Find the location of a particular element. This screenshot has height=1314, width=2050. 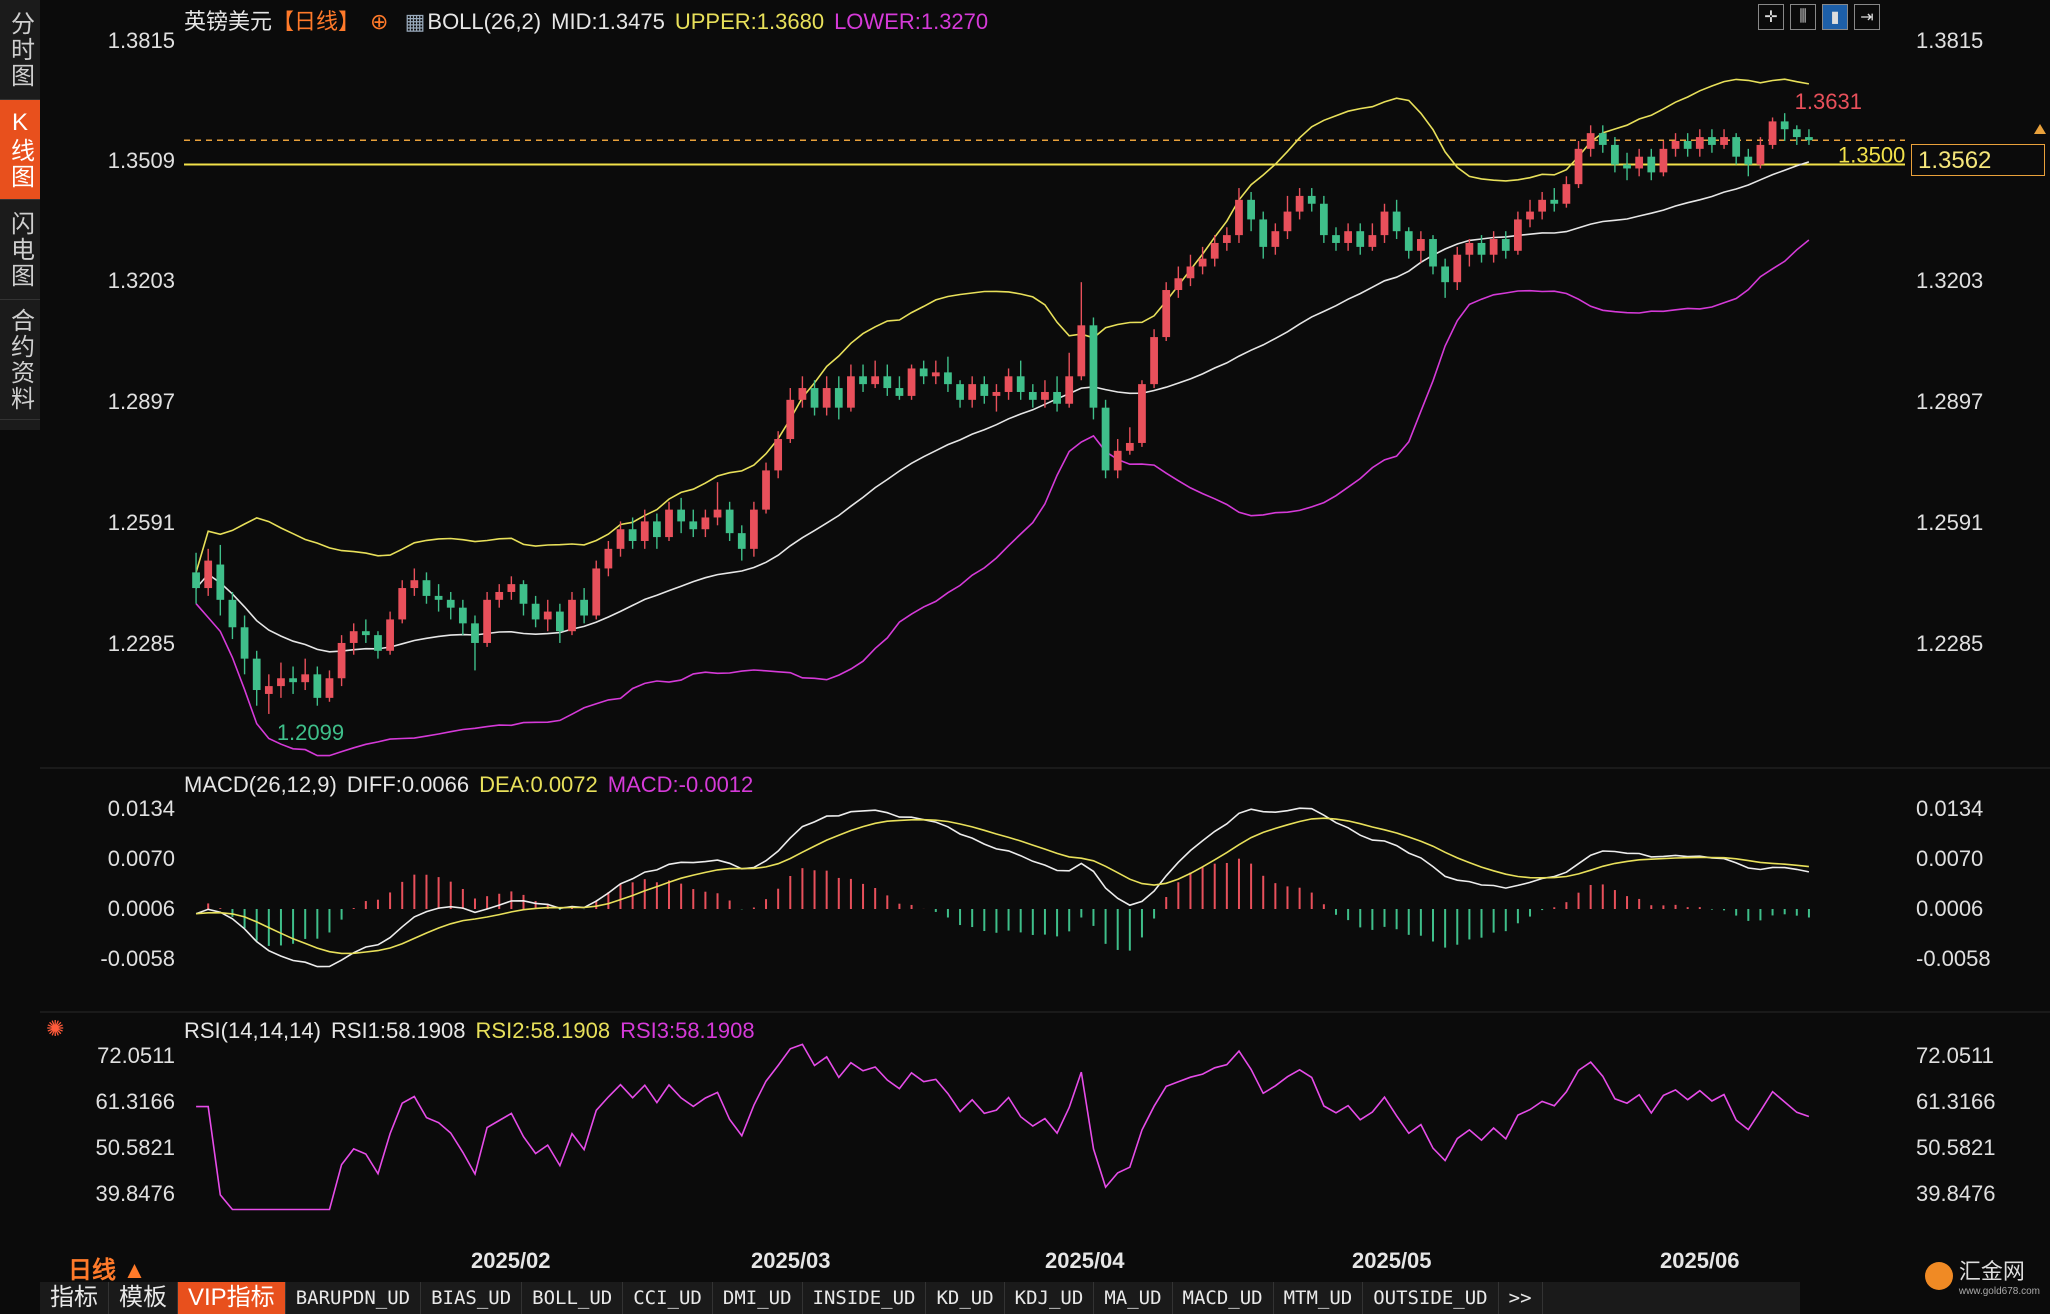

tab-macd: MACD_UD is located at coordinates (1223, 1298).